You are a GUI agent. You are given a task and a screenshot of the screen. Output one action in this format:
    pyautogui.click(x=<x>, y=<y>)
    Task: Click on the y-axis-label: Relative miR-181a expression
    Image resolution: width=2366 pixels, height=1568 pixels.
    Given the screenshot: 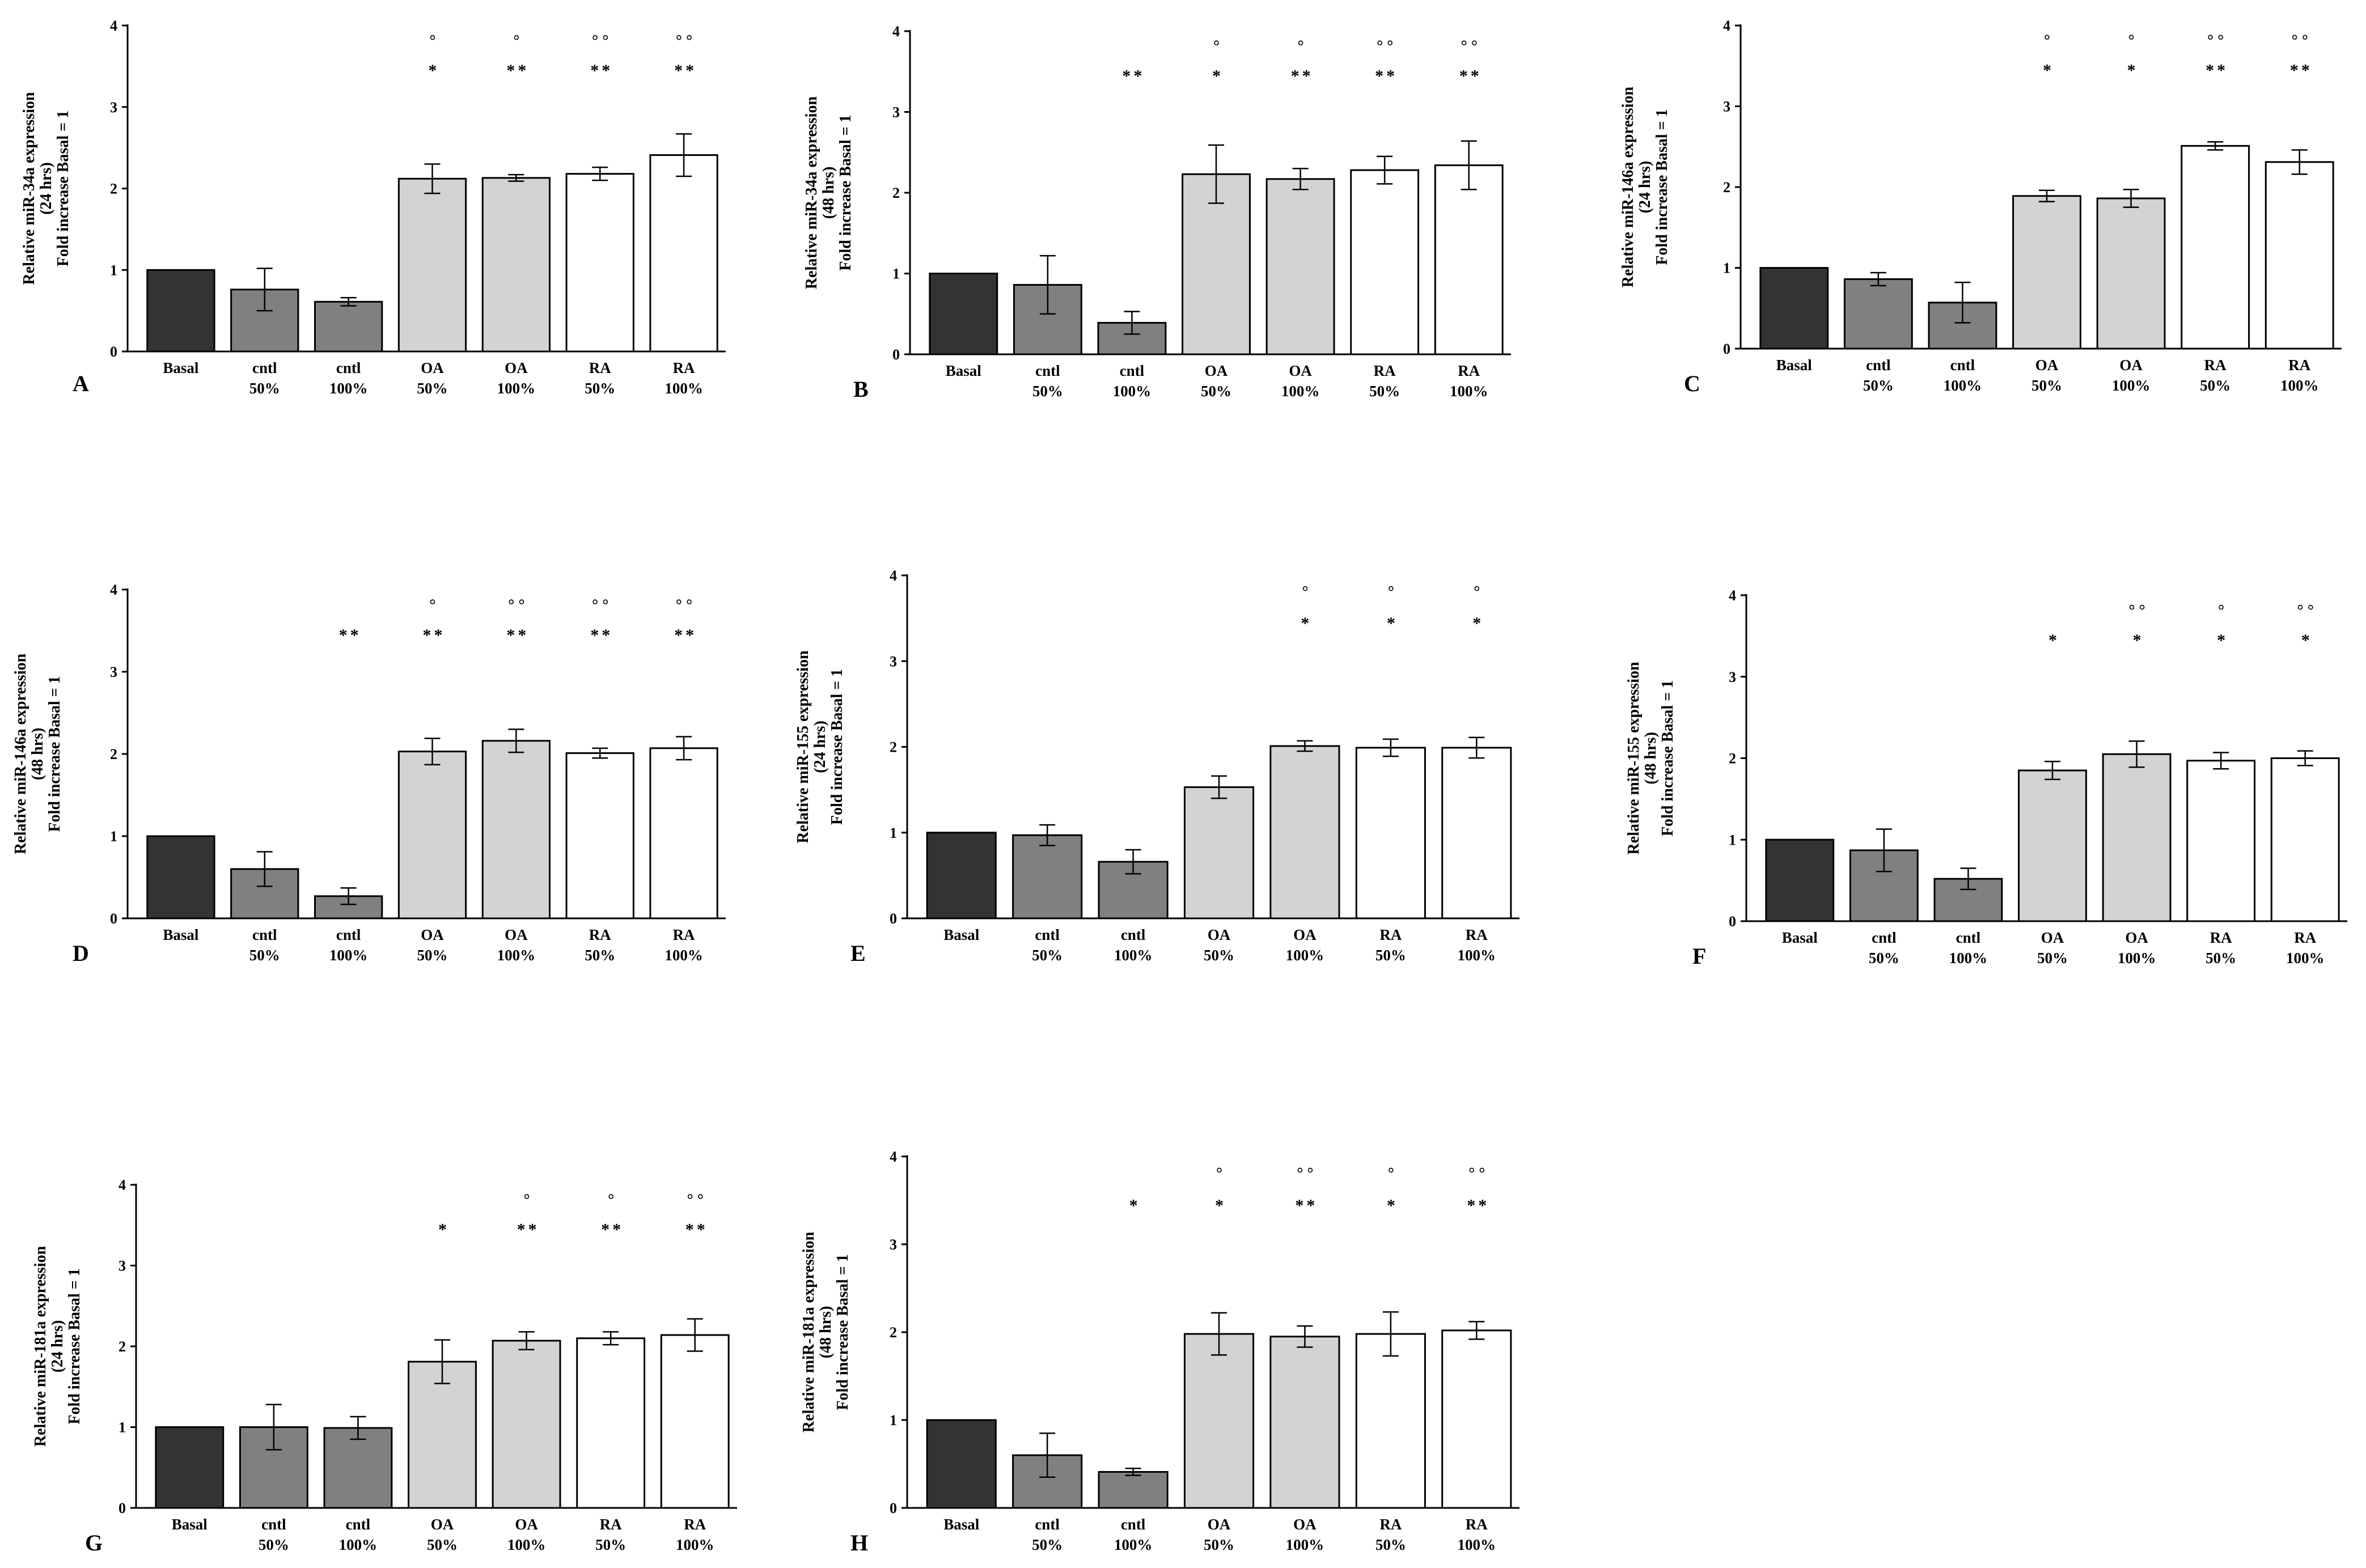 What is the action you would take?
    pyautogui.click(x=809, y=1332)
    